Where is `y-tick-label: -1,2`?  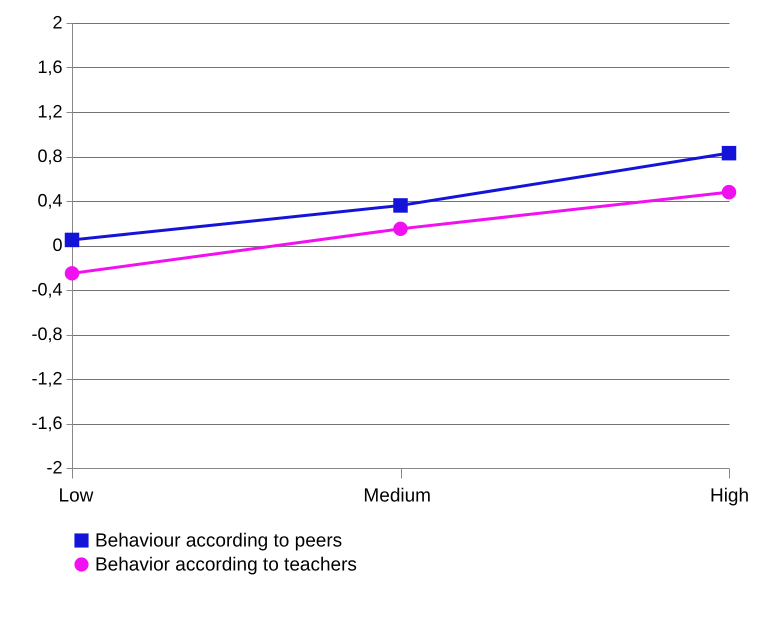 y-tick-label: -1,2 is located at coordinates (46, 378).